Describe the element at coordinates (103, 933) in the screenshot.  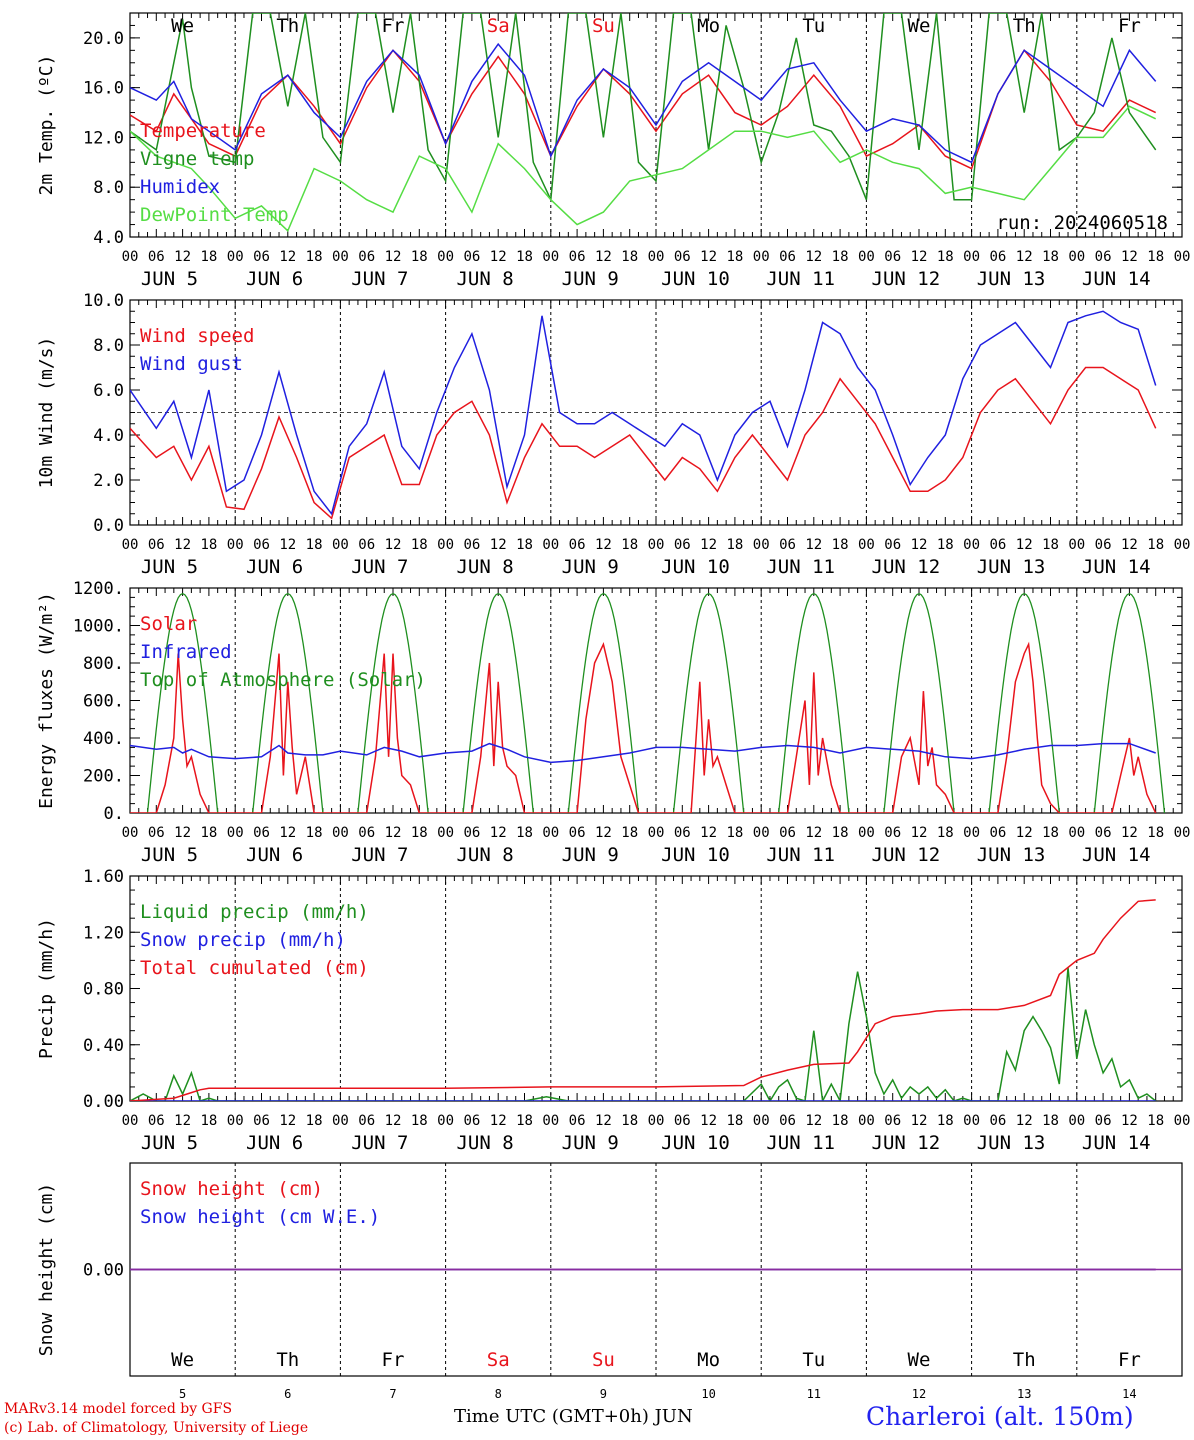
I see `y-tick-label: 1.20` at that location.